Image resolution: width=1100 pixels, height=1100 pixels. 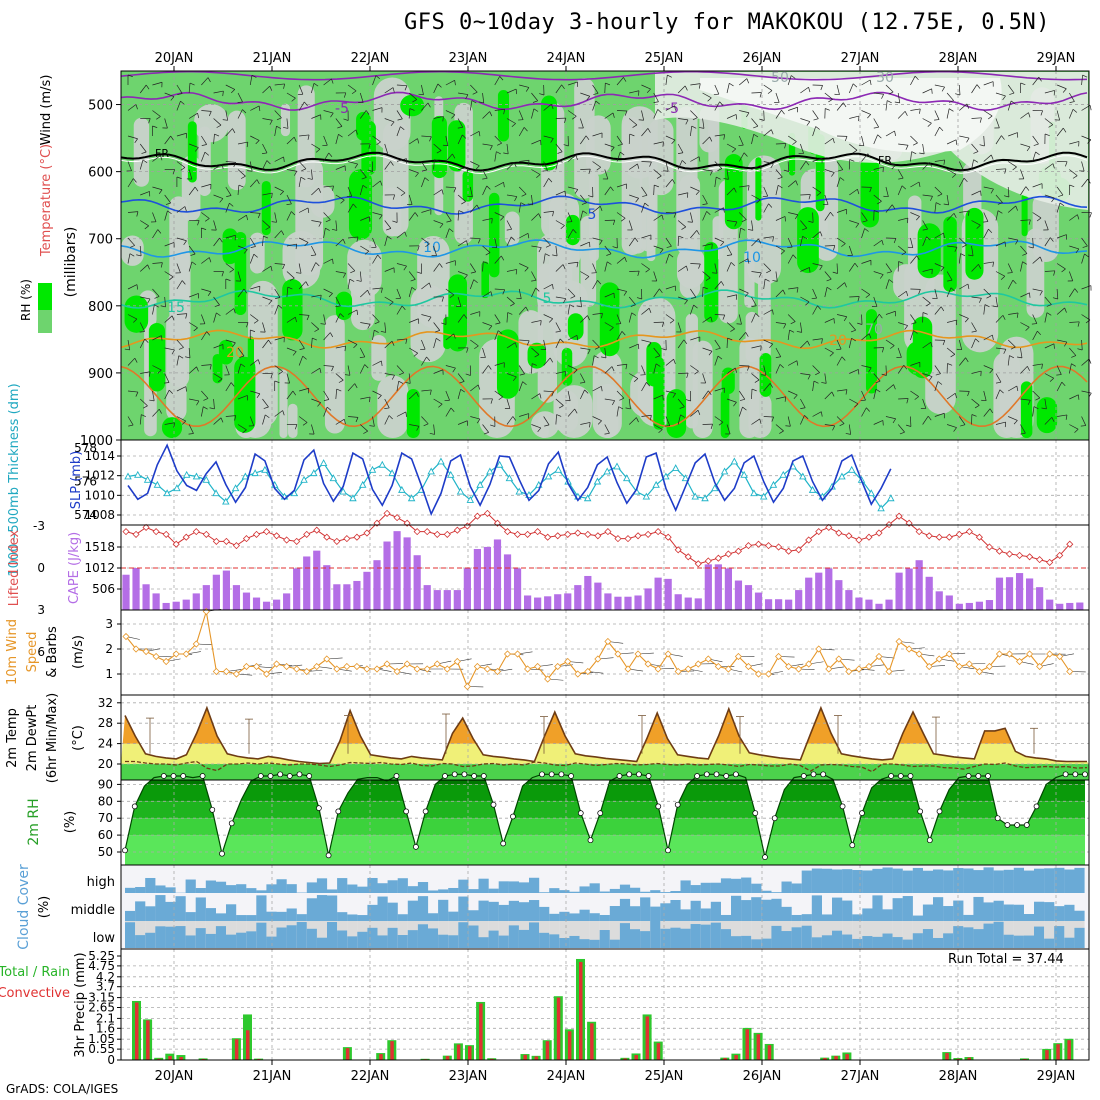 I want to click on cloud-label-low: low, so click(x=104, y=938).